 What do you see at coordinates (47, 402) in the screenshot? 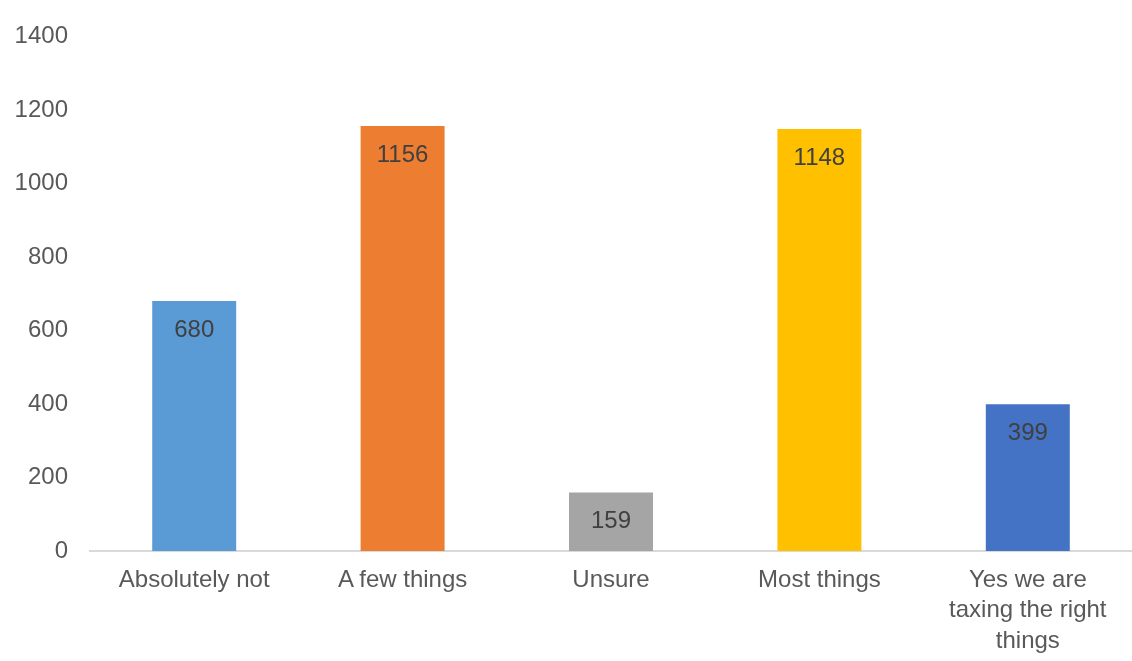
I see `y-tick-label: 400` at bounding box center [47, 402].